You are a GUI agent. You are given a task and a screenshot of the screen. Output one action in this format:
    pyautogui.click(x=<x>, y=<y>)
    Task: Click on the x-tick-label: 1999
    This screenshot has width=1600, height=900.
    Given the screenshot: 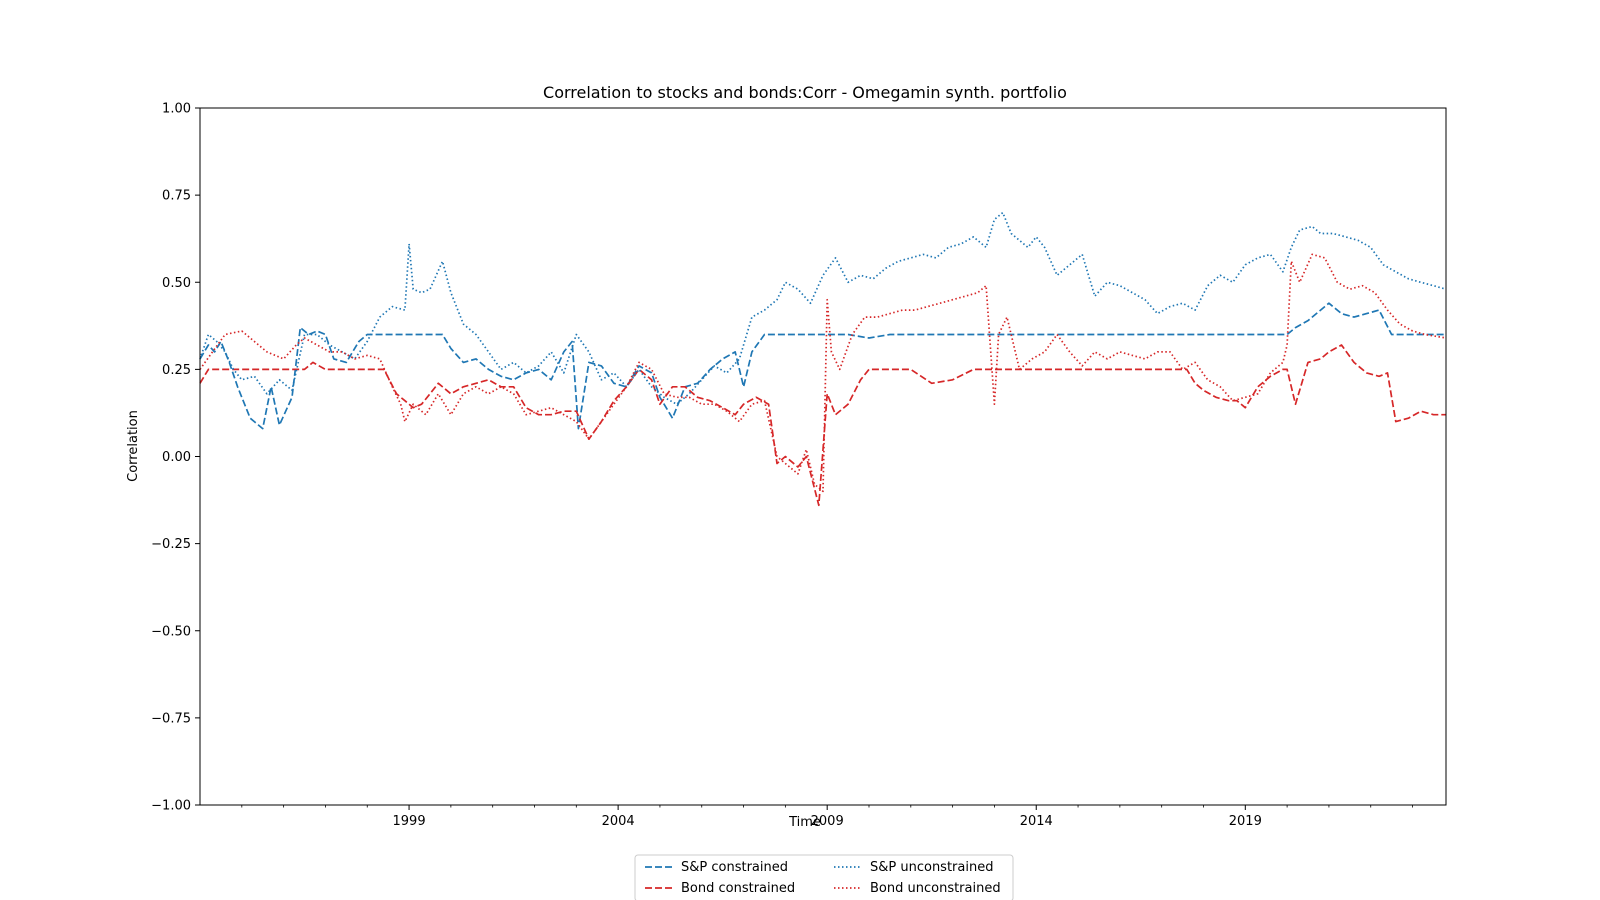 What is the action you would take?
    pyautogui.click(x=409, y=821)
    